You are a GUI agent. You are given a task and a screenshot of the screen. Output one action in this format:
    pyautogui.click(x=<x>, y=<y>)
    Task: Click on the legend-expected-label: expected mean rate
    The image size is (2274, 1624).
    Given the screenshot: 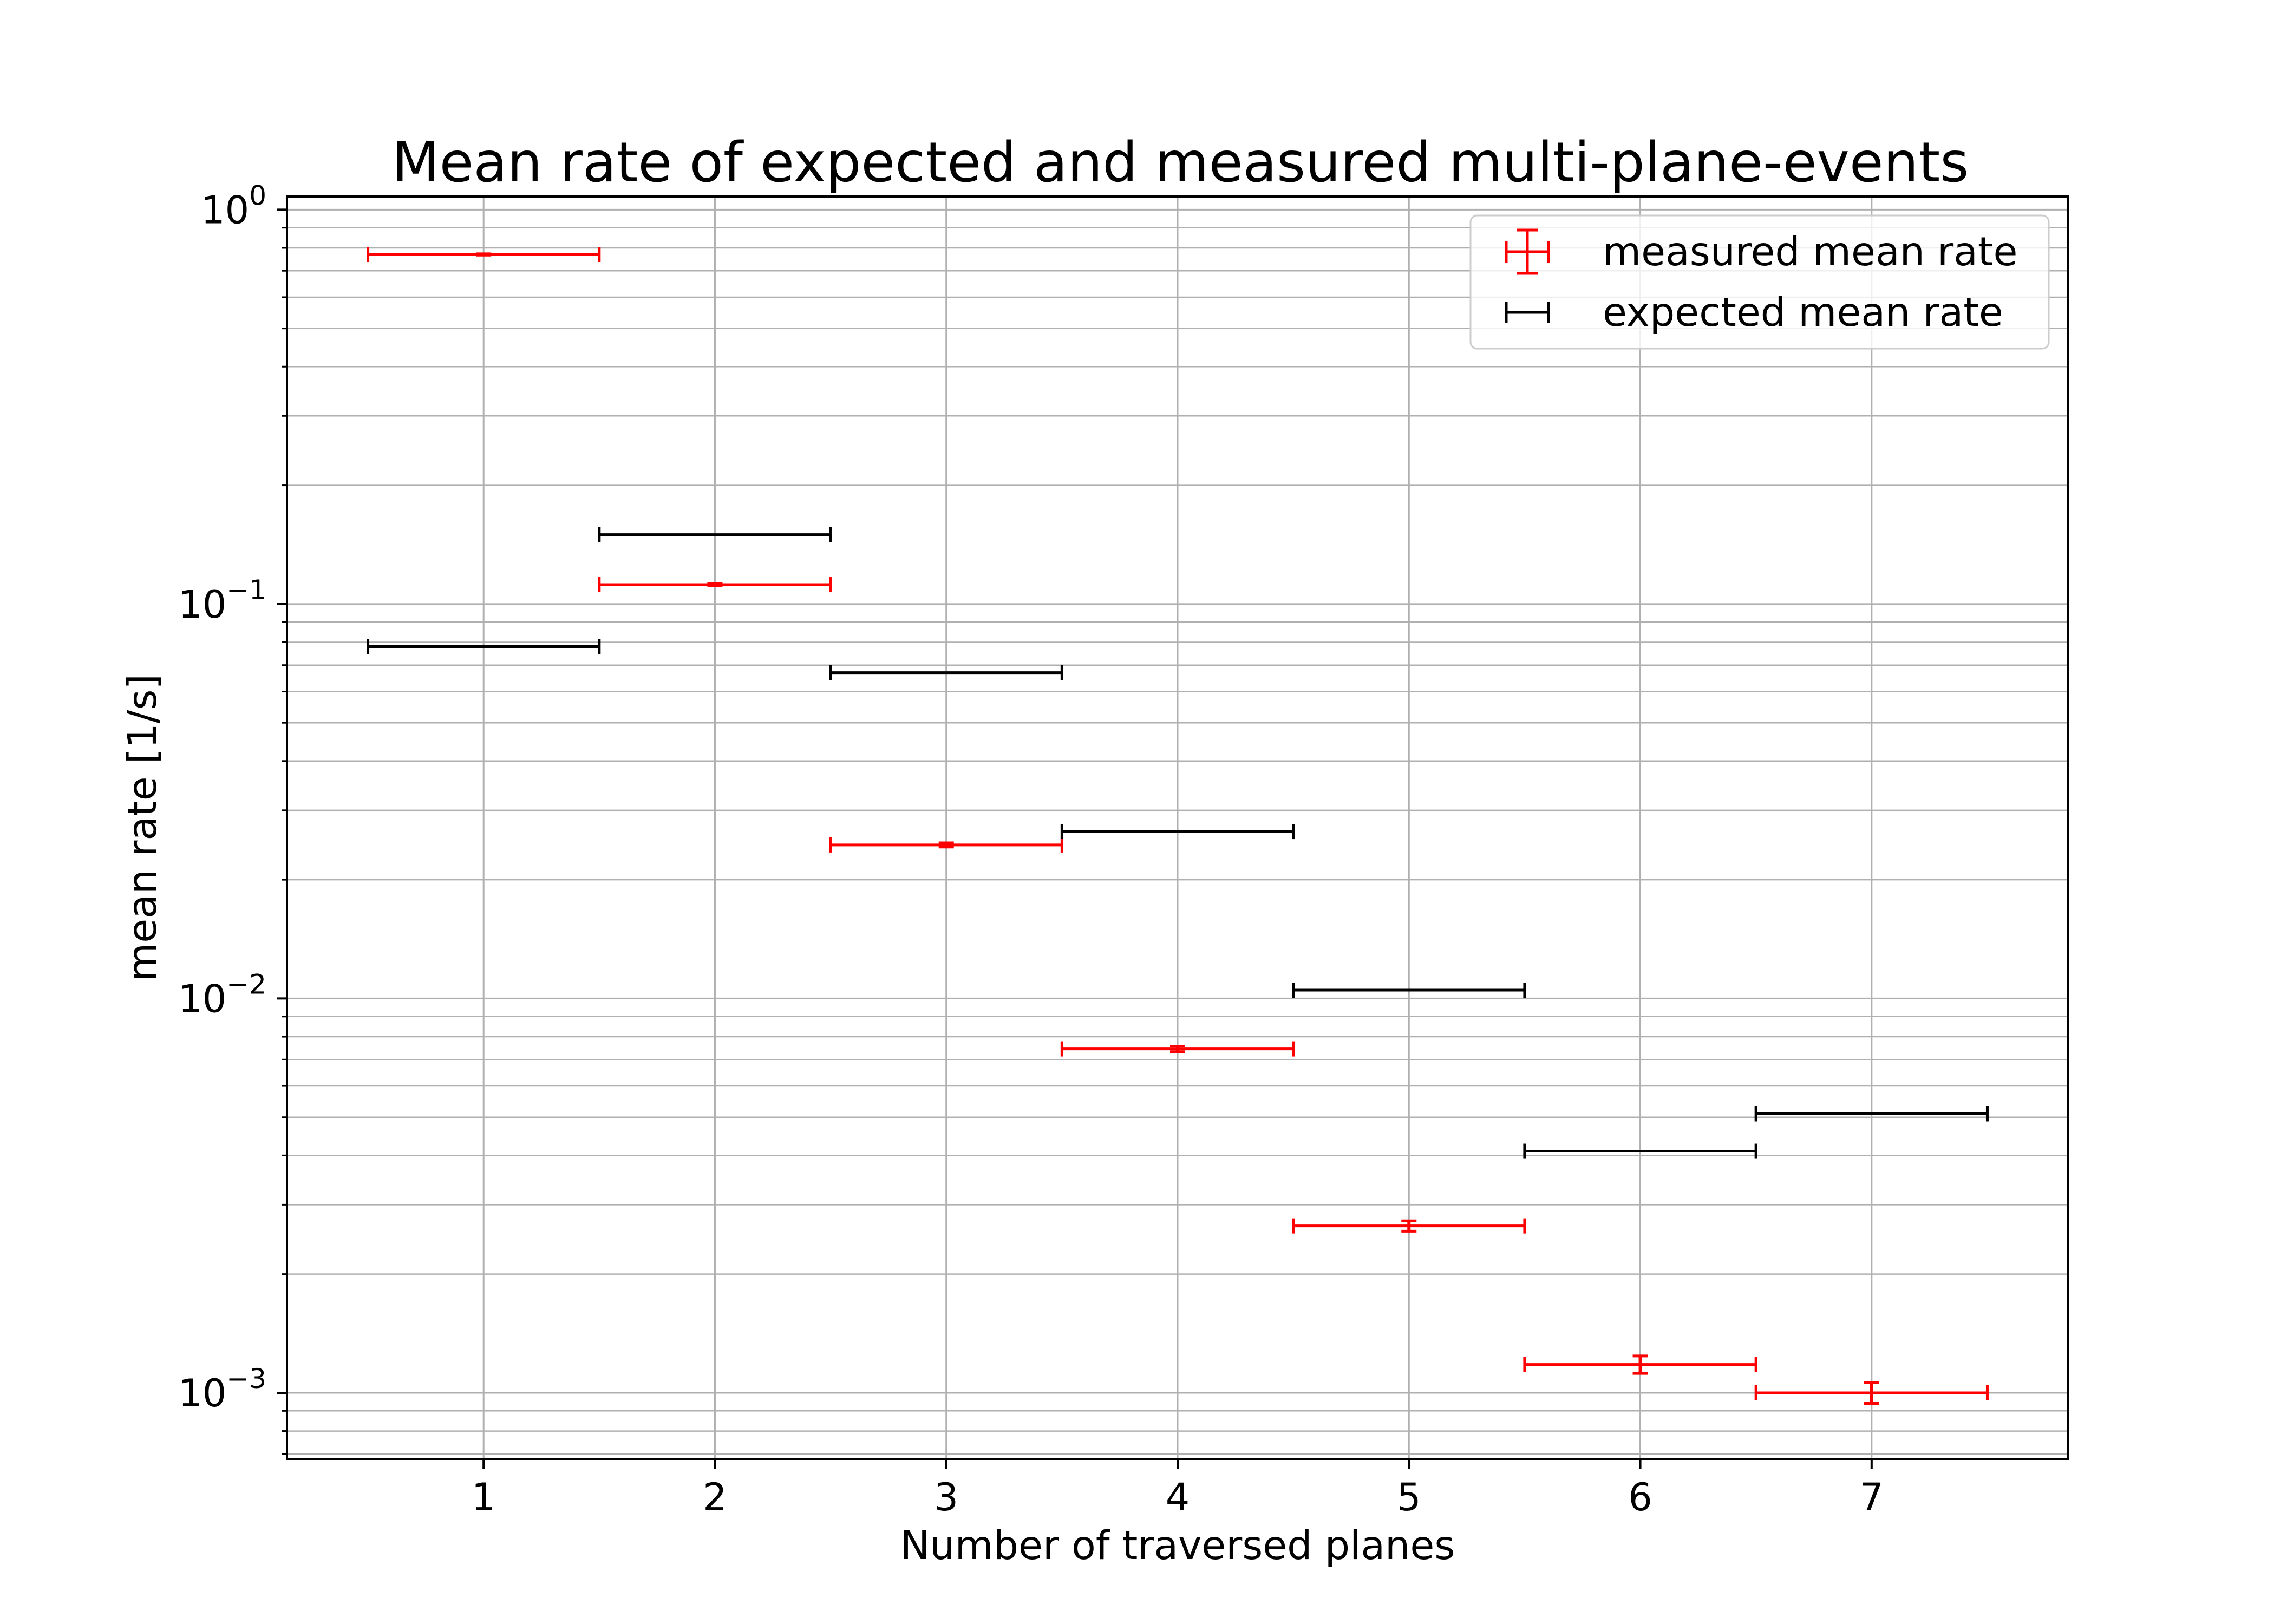 What is the action you would take?
    pyautogui.click(x=1803, y=313)
    